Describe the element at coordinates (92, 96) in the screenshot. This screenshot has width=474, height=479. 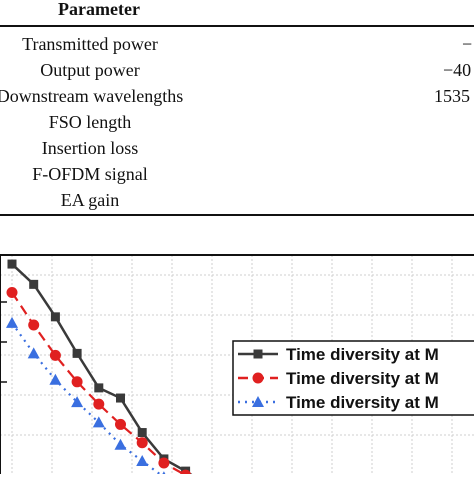
I see `table-row-label: Downstream wavelengths` at that location.